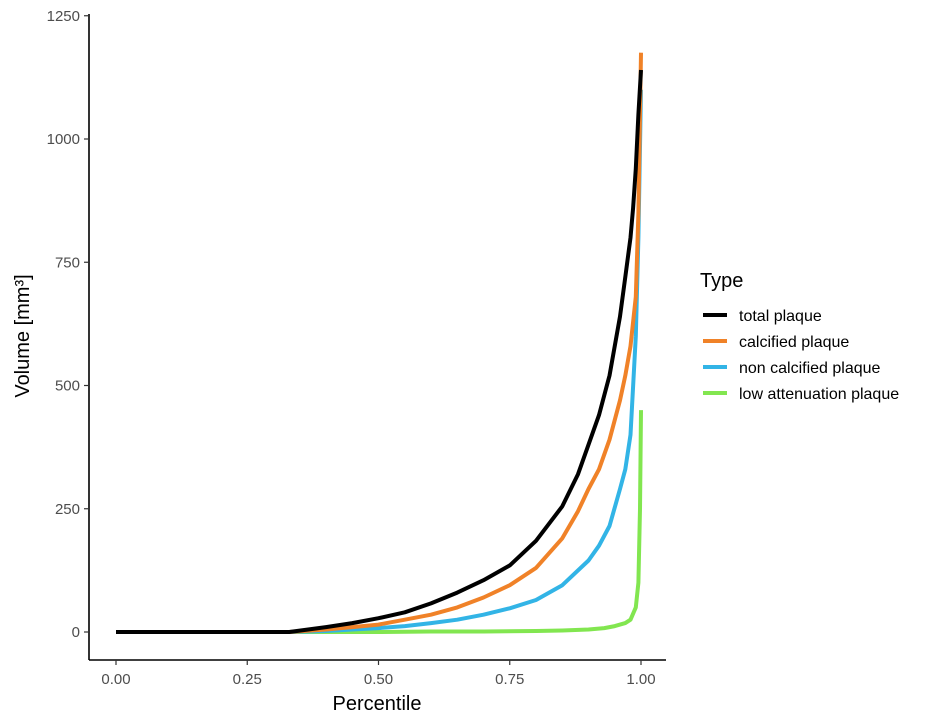  I want to click on x-tick-label: 1.00, so click(640, 679).